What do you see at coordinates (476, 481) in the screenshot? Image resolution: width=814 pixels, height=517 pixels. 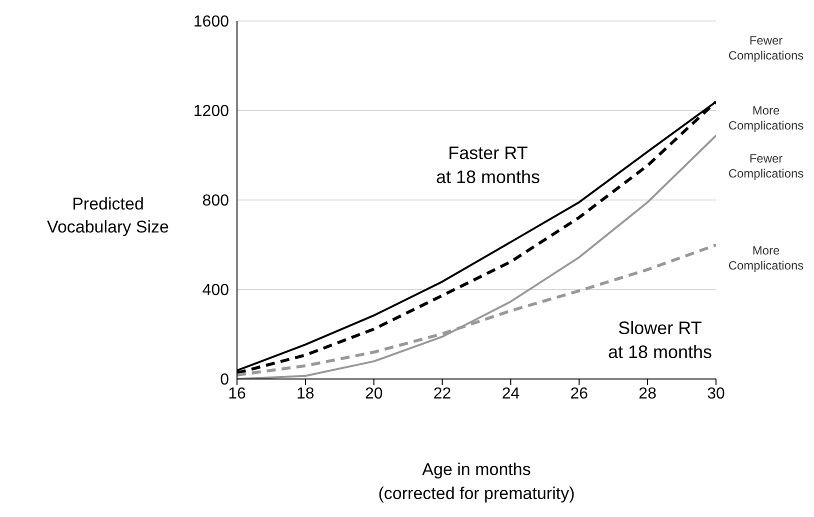 I see `x-axis-title: Age in months (corrected for prematurity)` at bounding box center [476, 481].